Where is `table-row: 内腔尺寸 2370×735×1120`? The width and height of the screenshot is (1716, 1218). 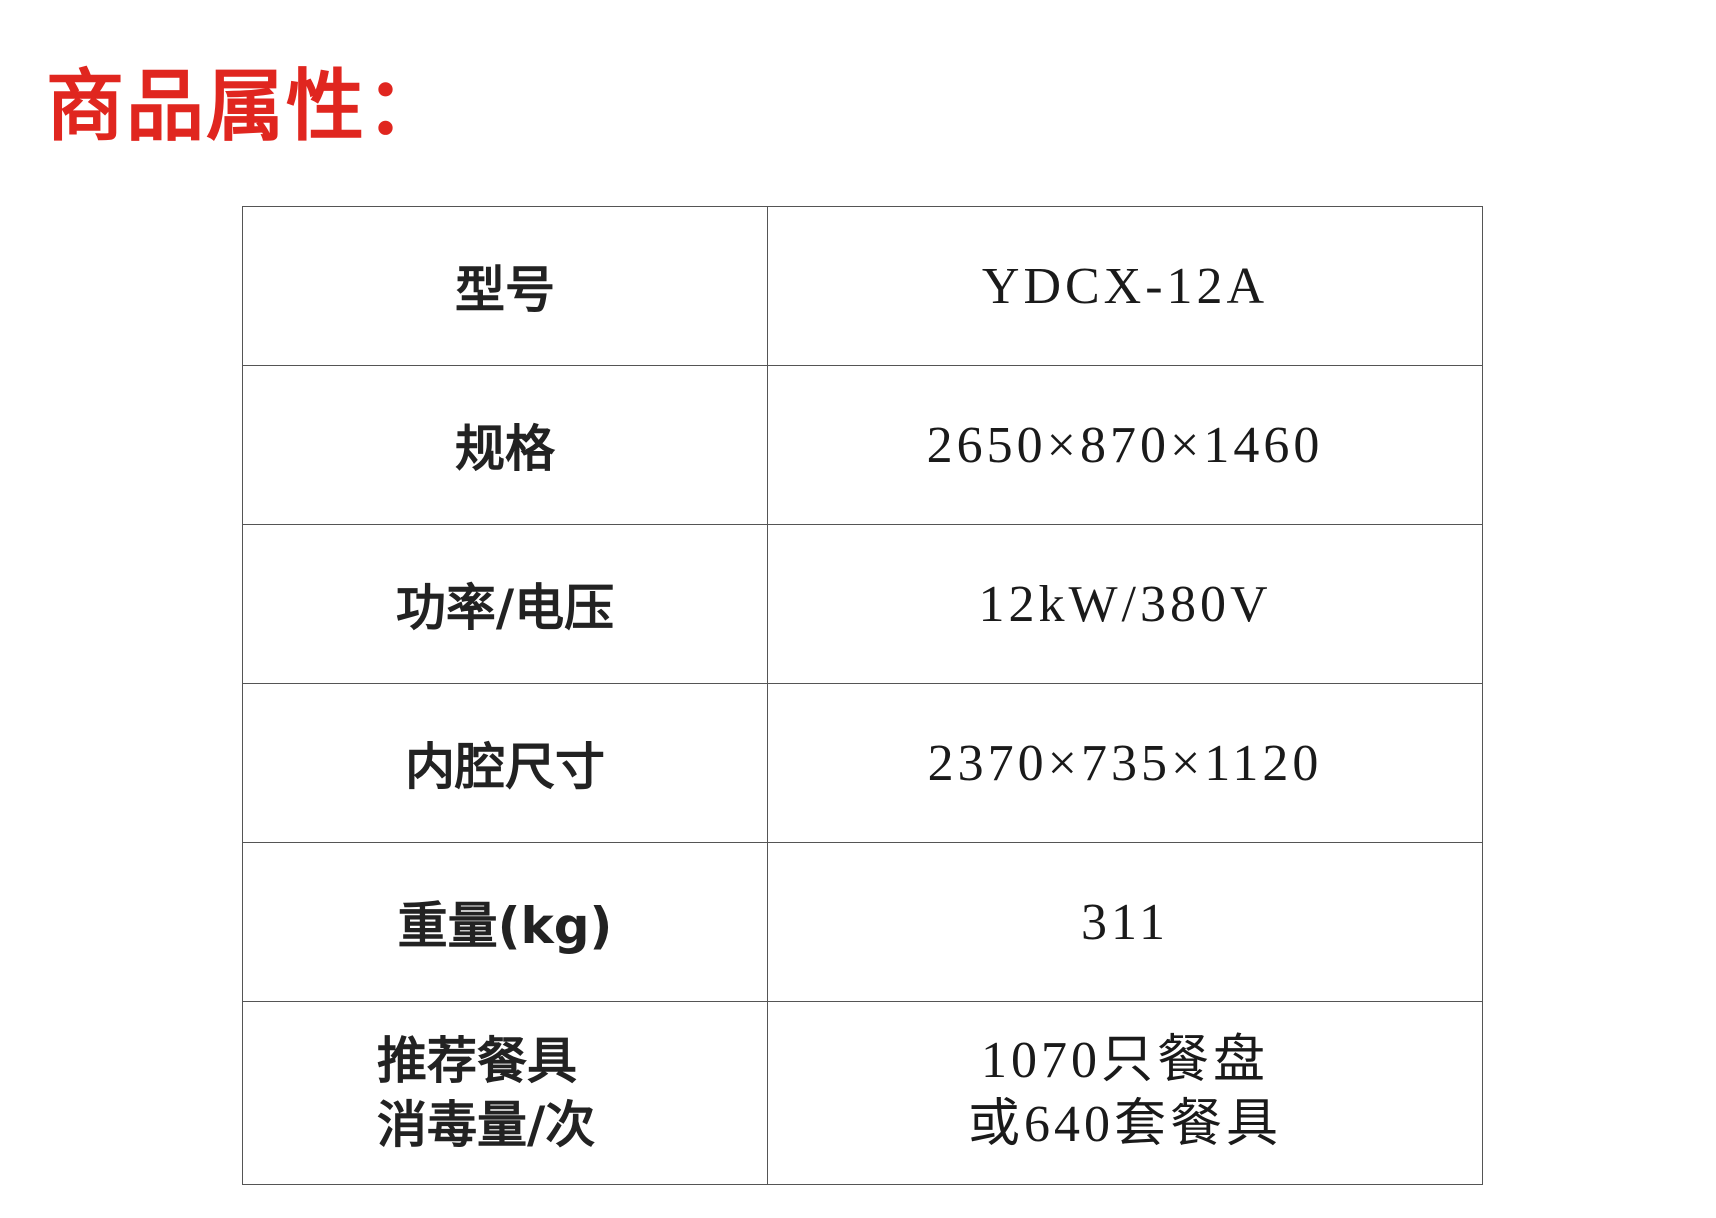 table-row: 内腔尺寸 2370×735×1120 is located at coordinates (862, 763).